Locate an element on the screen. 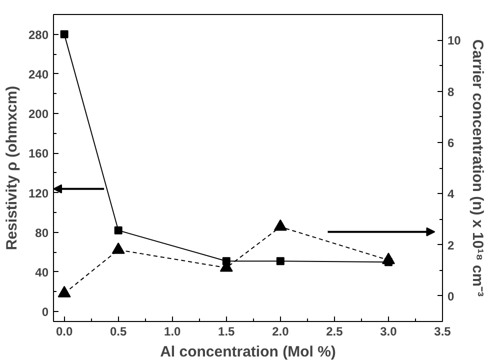 The width and height of the screenshot is (488, 363). y2-tick-label: 6 is located at coordinates (451, 143).